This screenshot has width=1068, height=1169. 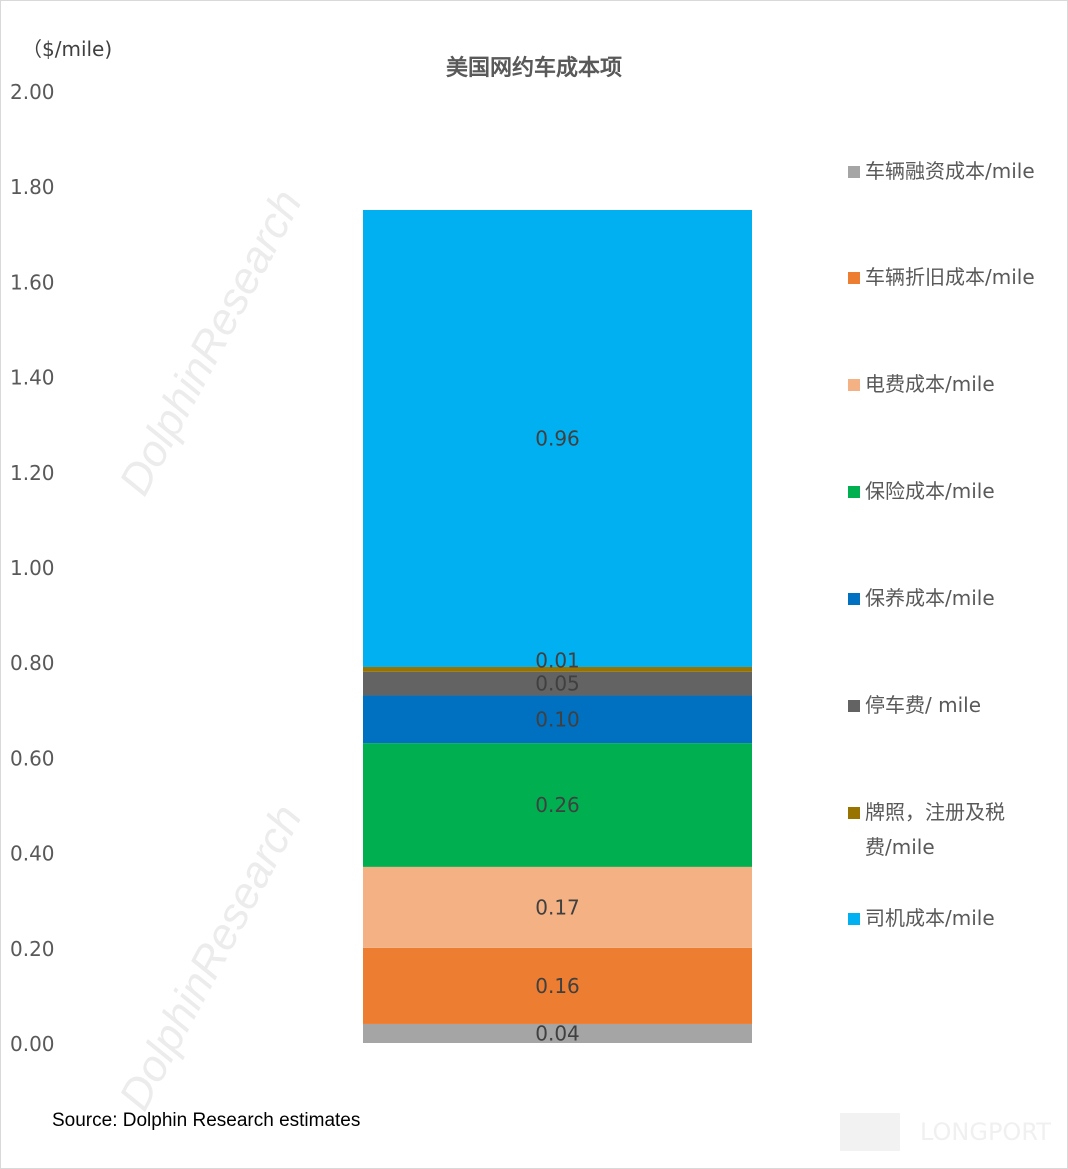 What do you see at coordinates (67, 49) in the screenshot?
I see `y-axis-unit: （$/mile)` at bounding box center [67, 49].